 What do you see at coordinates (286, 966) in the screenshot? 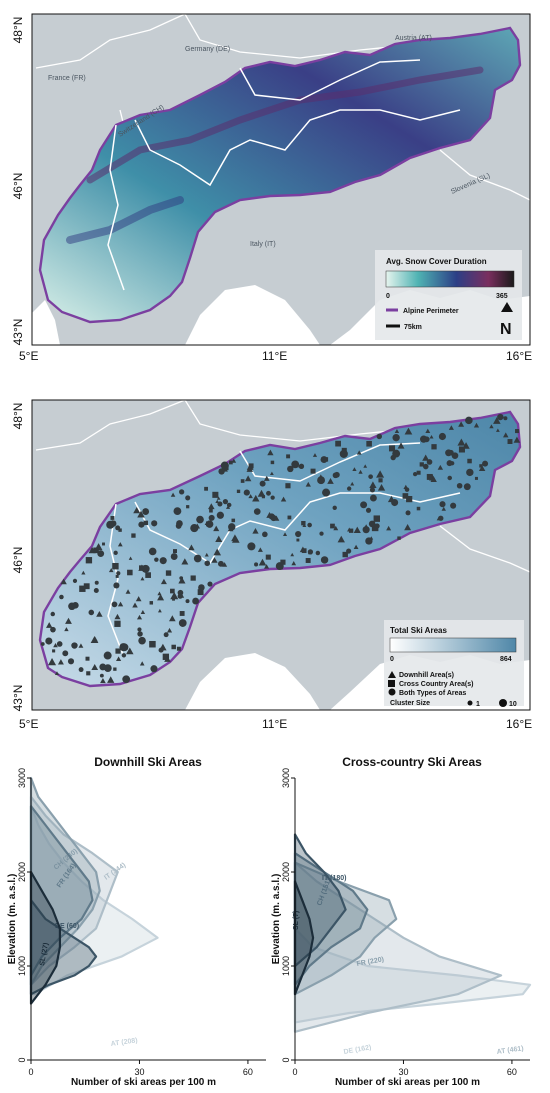
I see `y-tick-label: 1000` at bounding box center [286, 966].